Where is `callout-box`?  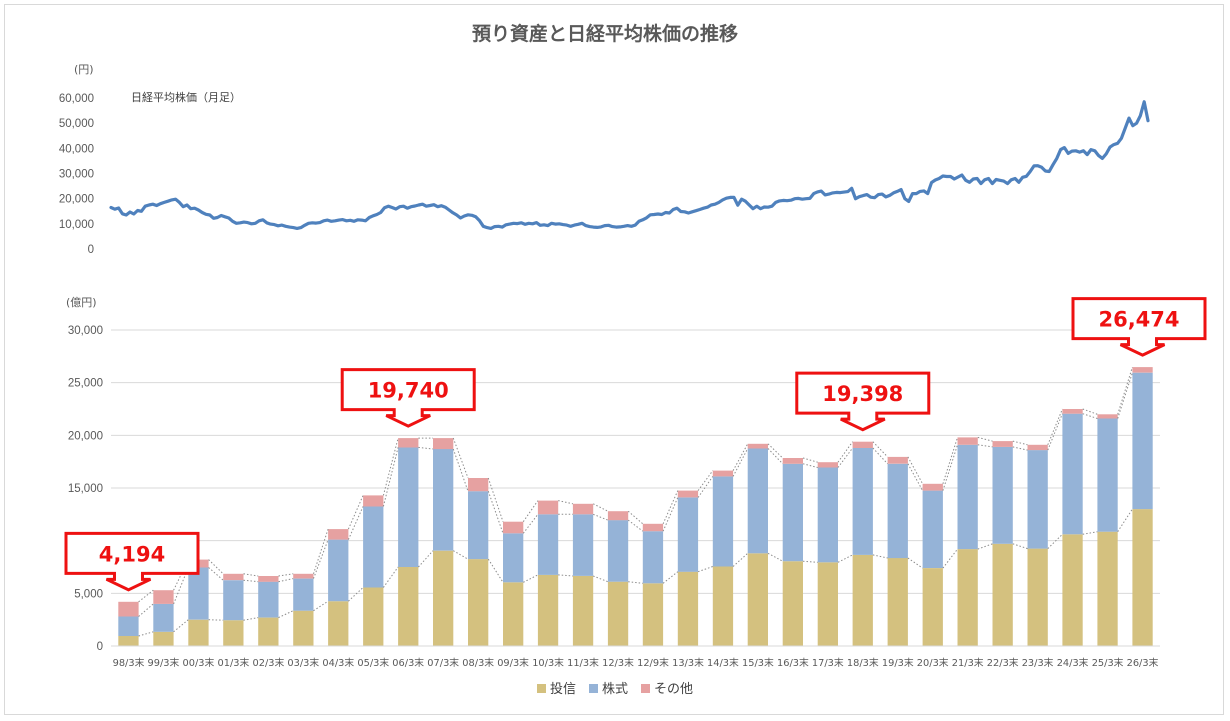 callout-box is located at coordinates (1139, 327).